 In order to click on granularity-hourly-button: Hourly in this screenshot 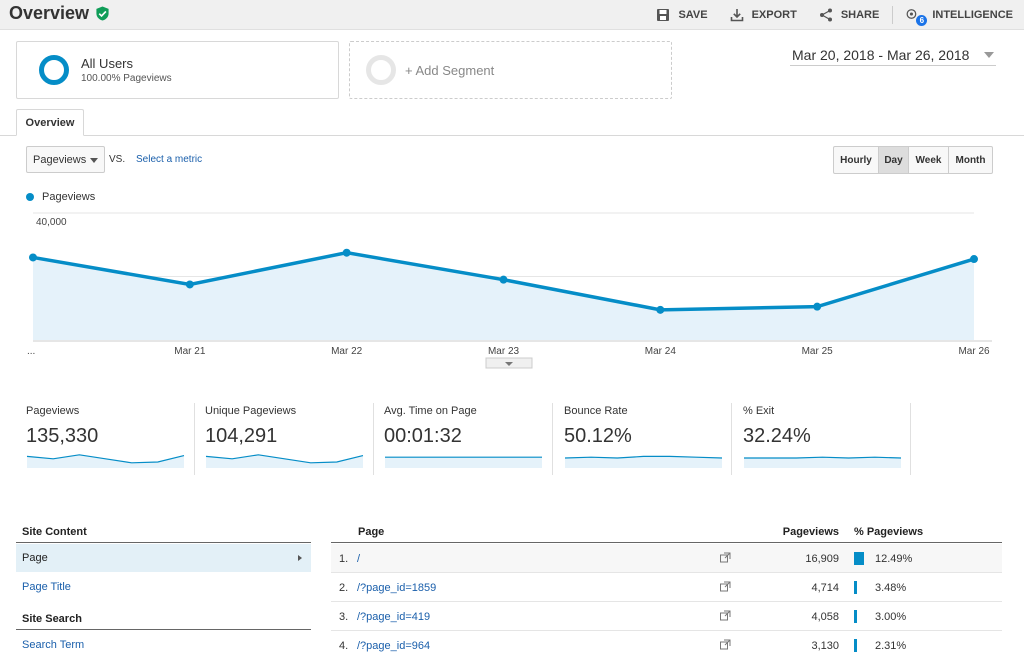, I will do `click(856, 160)`.